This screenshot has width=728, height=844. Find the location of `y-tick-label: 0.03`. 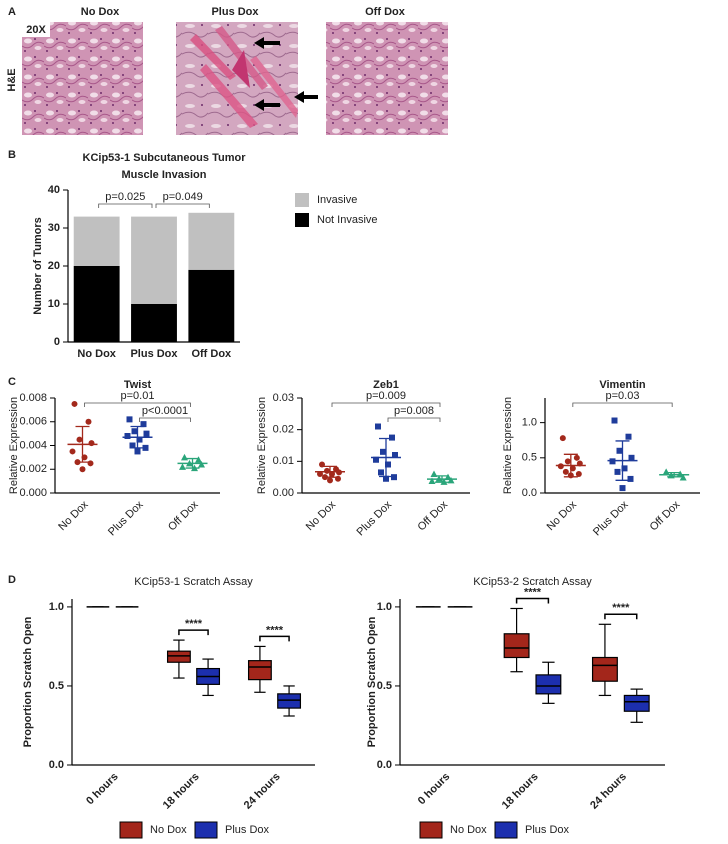

y-tick-label: 0.03 is located at coordinates (283, 398).